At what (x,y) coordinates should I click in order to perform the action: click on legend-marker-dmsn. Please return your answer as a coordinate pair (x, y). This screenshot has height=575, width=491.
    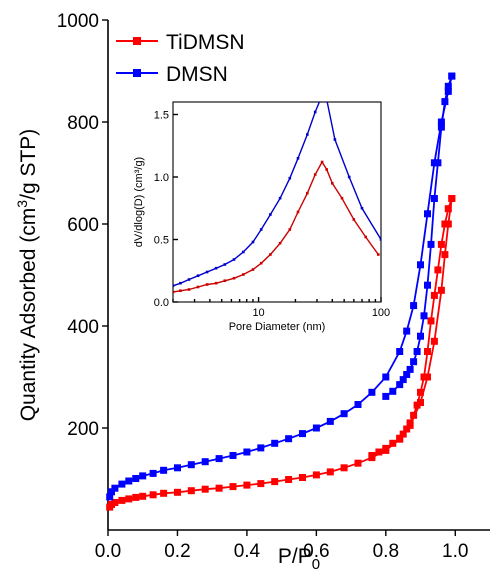
    Looking at the image, I should click on (137, 73).